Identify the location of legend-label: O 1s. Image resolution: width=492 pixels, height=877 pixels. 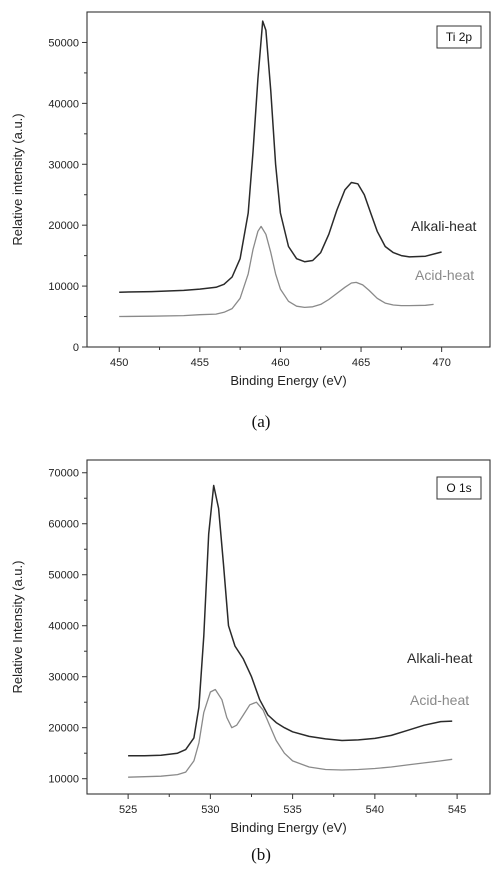
(458, 488).